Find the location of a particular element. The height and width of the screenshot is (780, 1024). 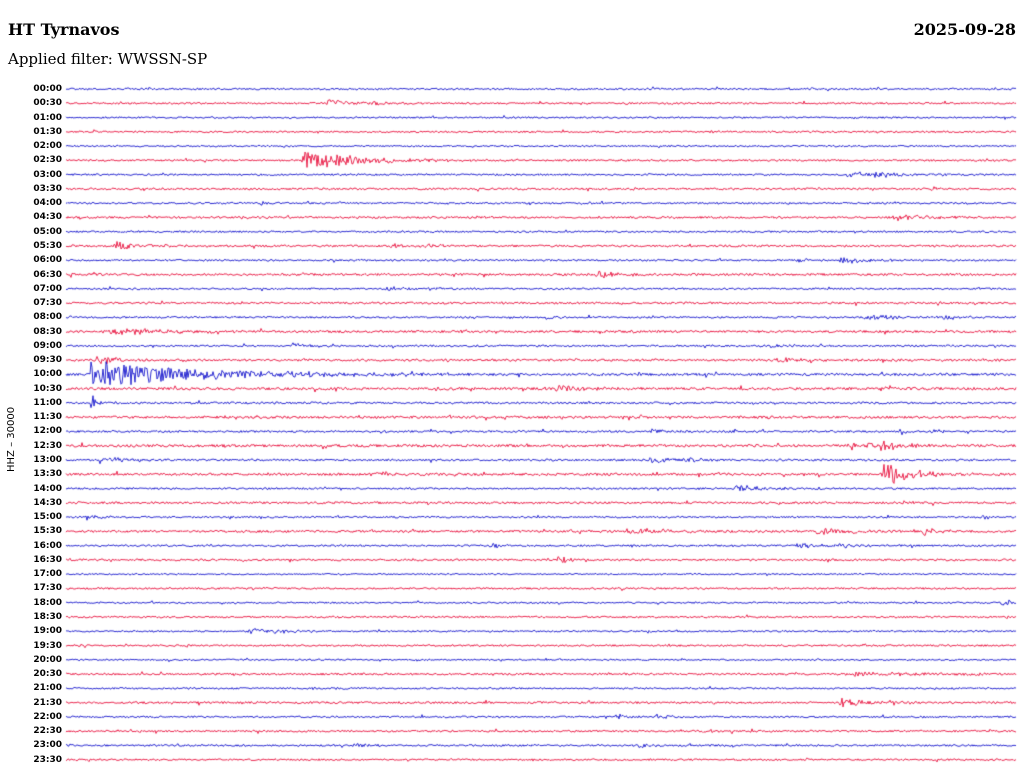

filter-label: Applied filter: WWSSN-SP is located at coordinates (108, 59).